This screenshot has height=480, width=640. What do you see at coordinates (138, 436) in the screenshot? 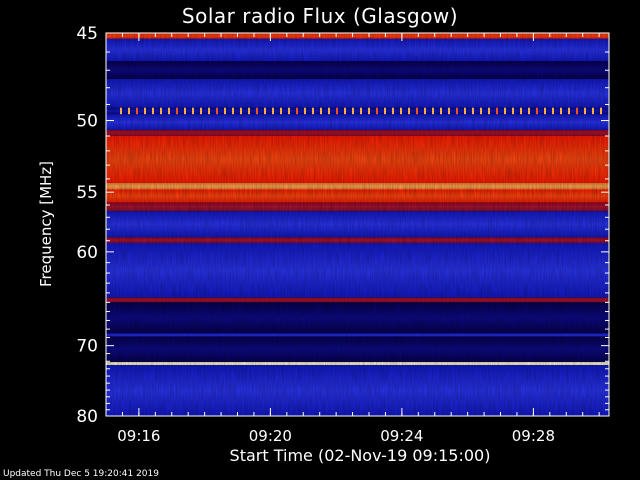
I see `x-tick-label: 09:16` at bounding box center [138, 436].